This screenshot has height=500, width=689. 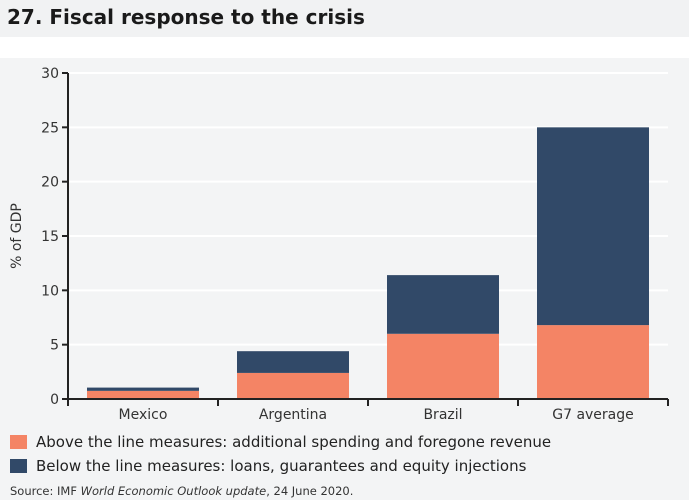 What do you see at coordinates (45, 491) in the screenshot?
I see `source-prefix: Source: IMF` at bounding box center [45, 491].